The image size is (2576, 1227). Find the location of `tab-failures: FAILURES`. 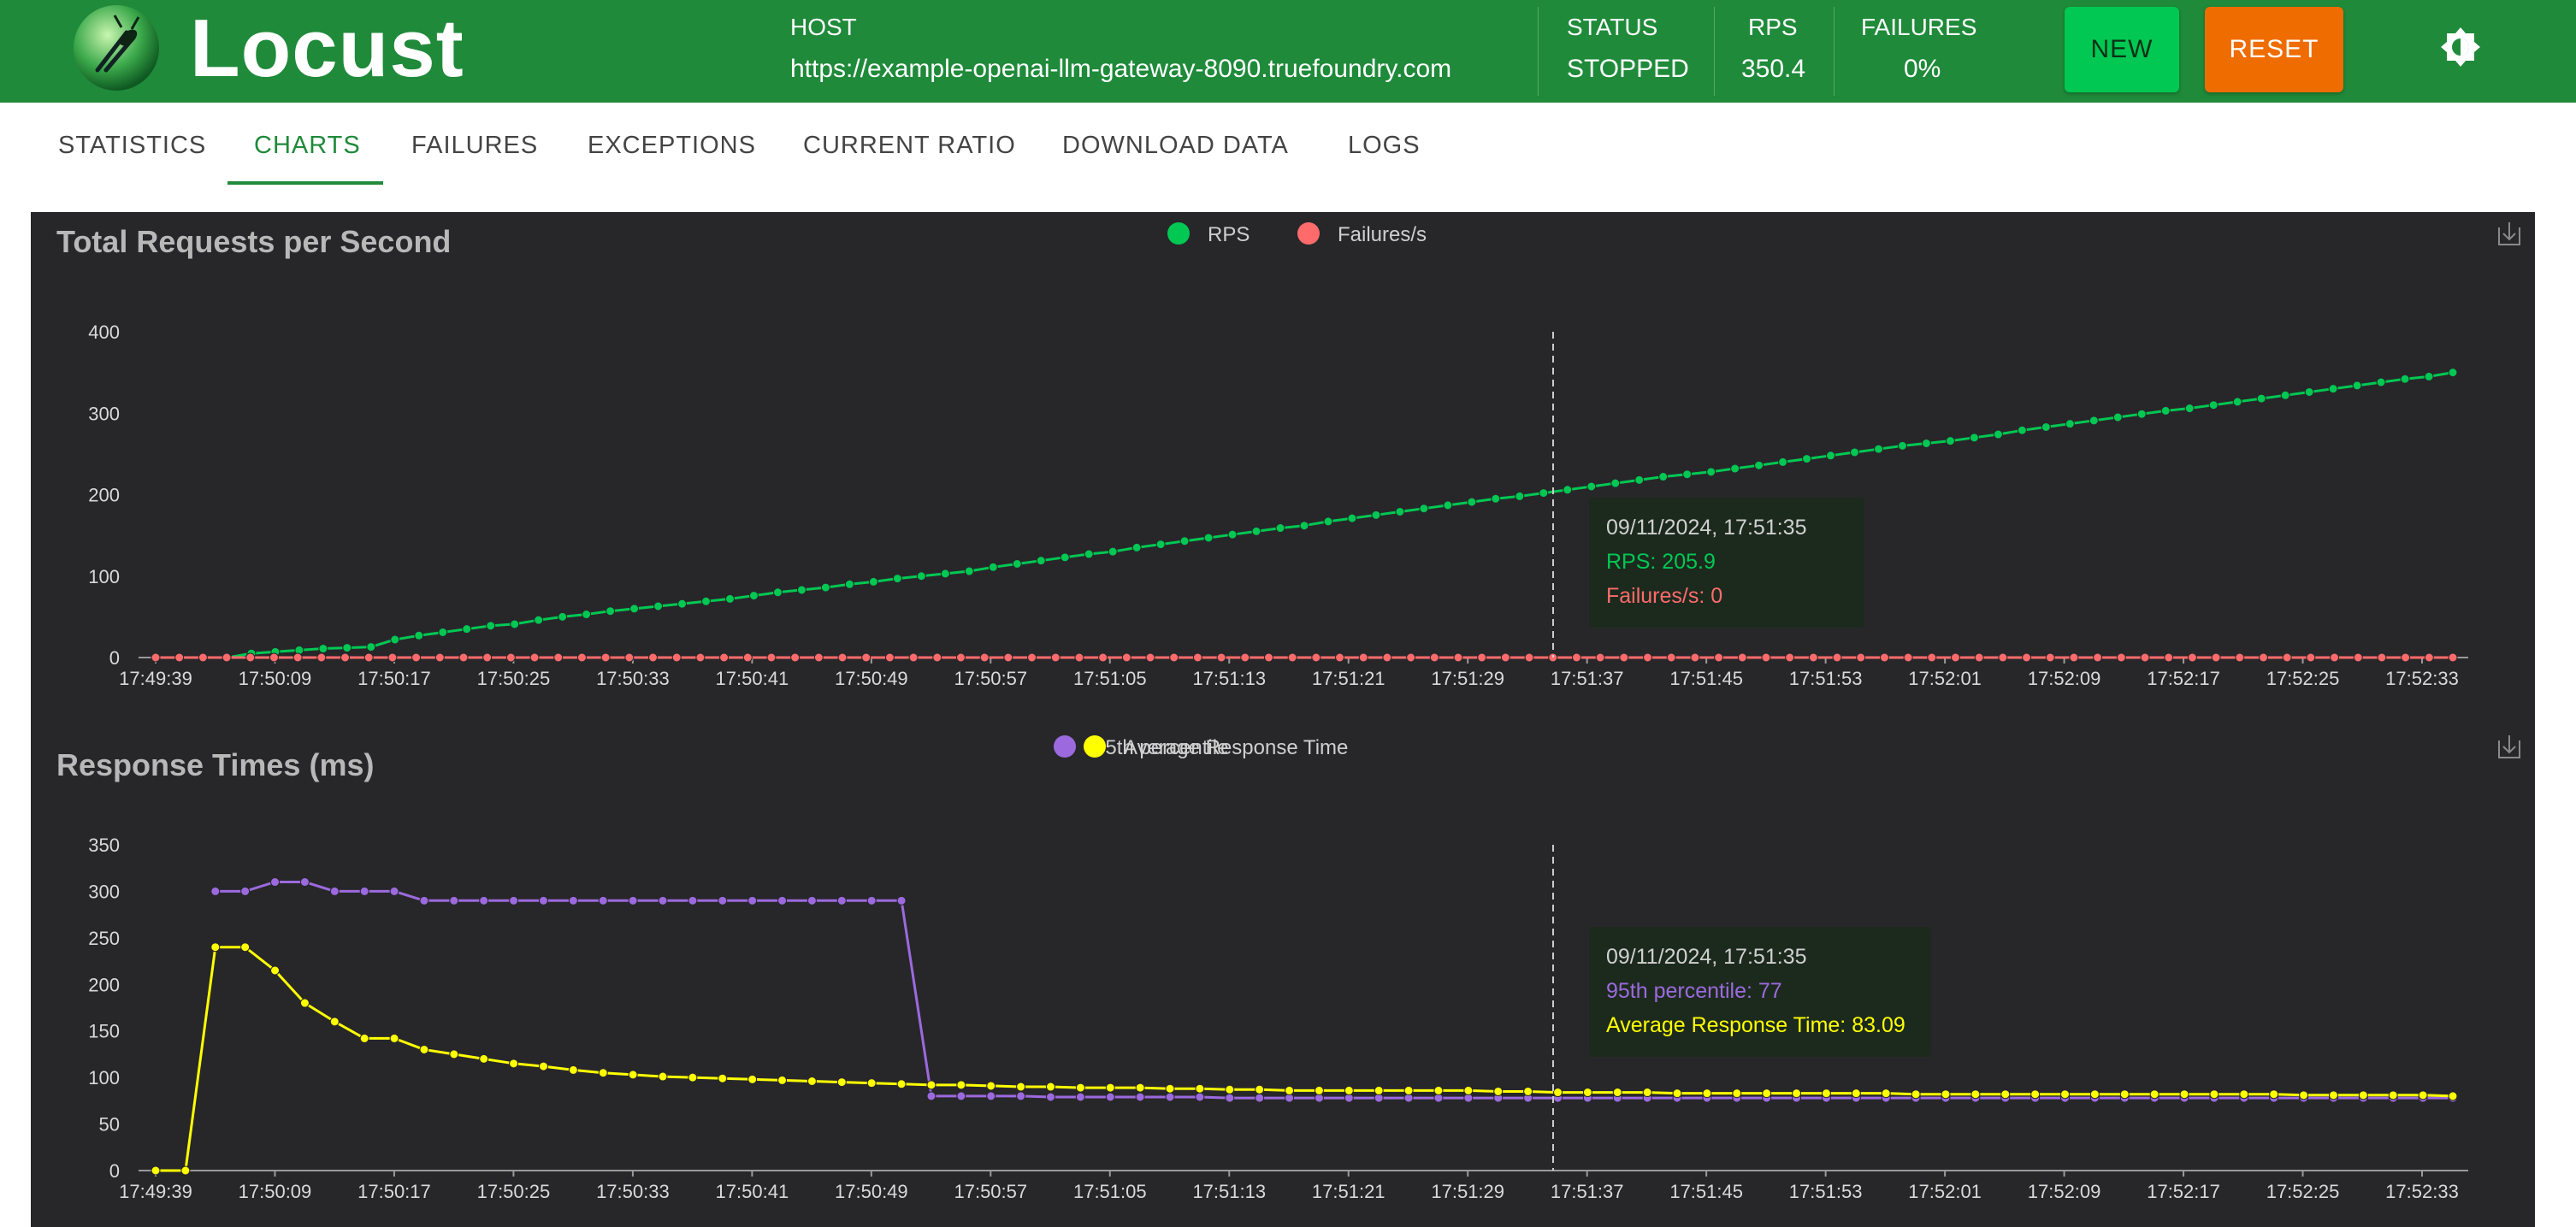

tab-failures: FAILURES is located at coordinates (475, 145).